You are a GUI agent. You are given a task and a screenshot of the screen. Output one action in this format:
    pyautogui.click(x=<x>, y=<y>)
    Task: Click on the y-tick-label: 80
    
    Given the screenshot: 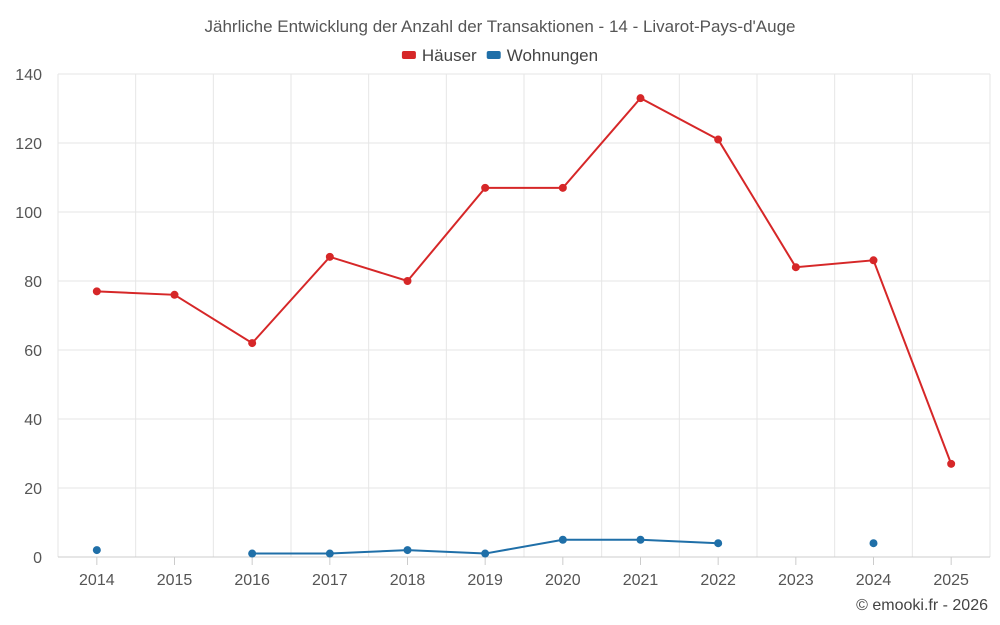 What is the action you would take?
    pyautogui.click(x=33, y=282)
    